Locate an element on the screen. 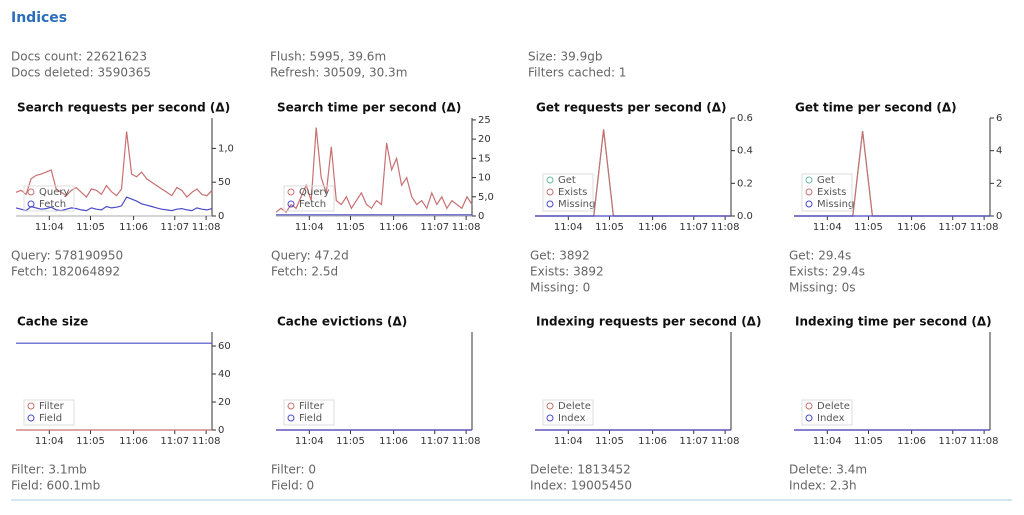 The width and height of the screenshot is (1024, 515). y-tick-label: 0.0 is located at coordinates (745, 216).